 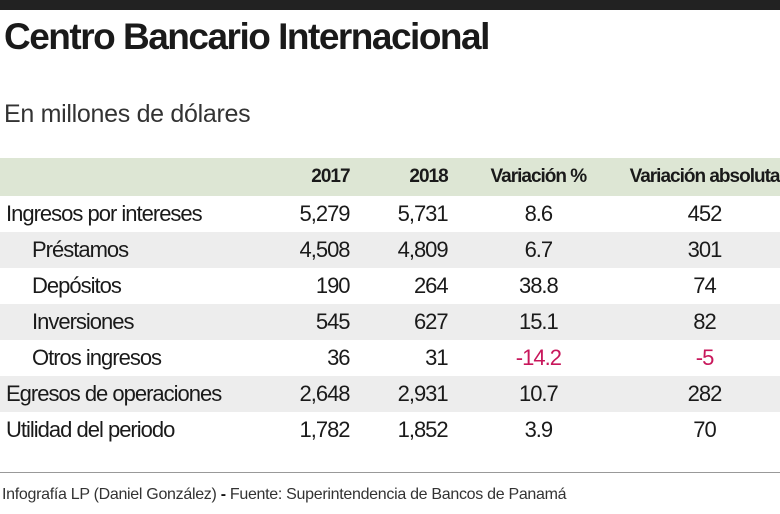 I want to click on header-cell: Variación %, so click(x=538, y=177).